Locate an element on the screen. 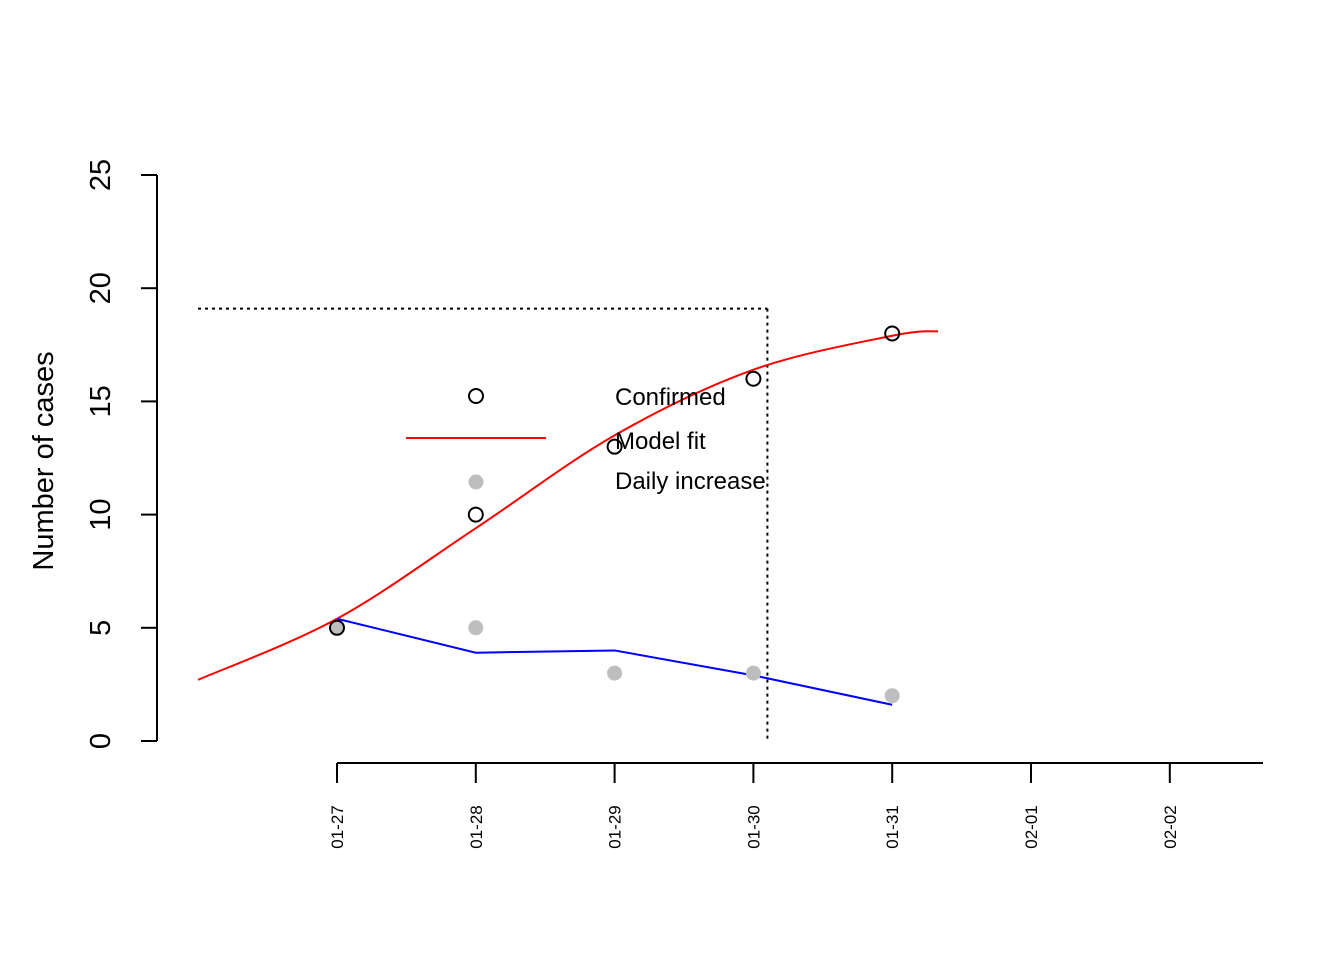 This screenshot has height=960, width=1344. x-tick-label: 01-28 is located at coordinates (476, 826).